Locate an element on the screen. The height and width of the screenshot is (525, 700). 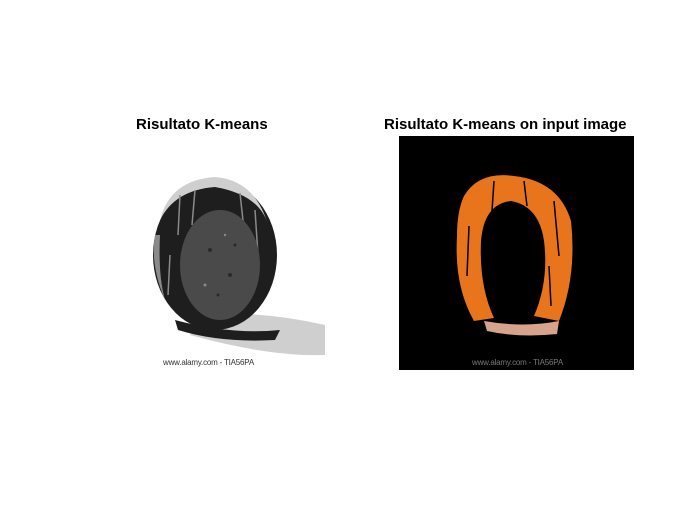
left-panel-title: Risultato K-means is located at coordinates (202, 124).